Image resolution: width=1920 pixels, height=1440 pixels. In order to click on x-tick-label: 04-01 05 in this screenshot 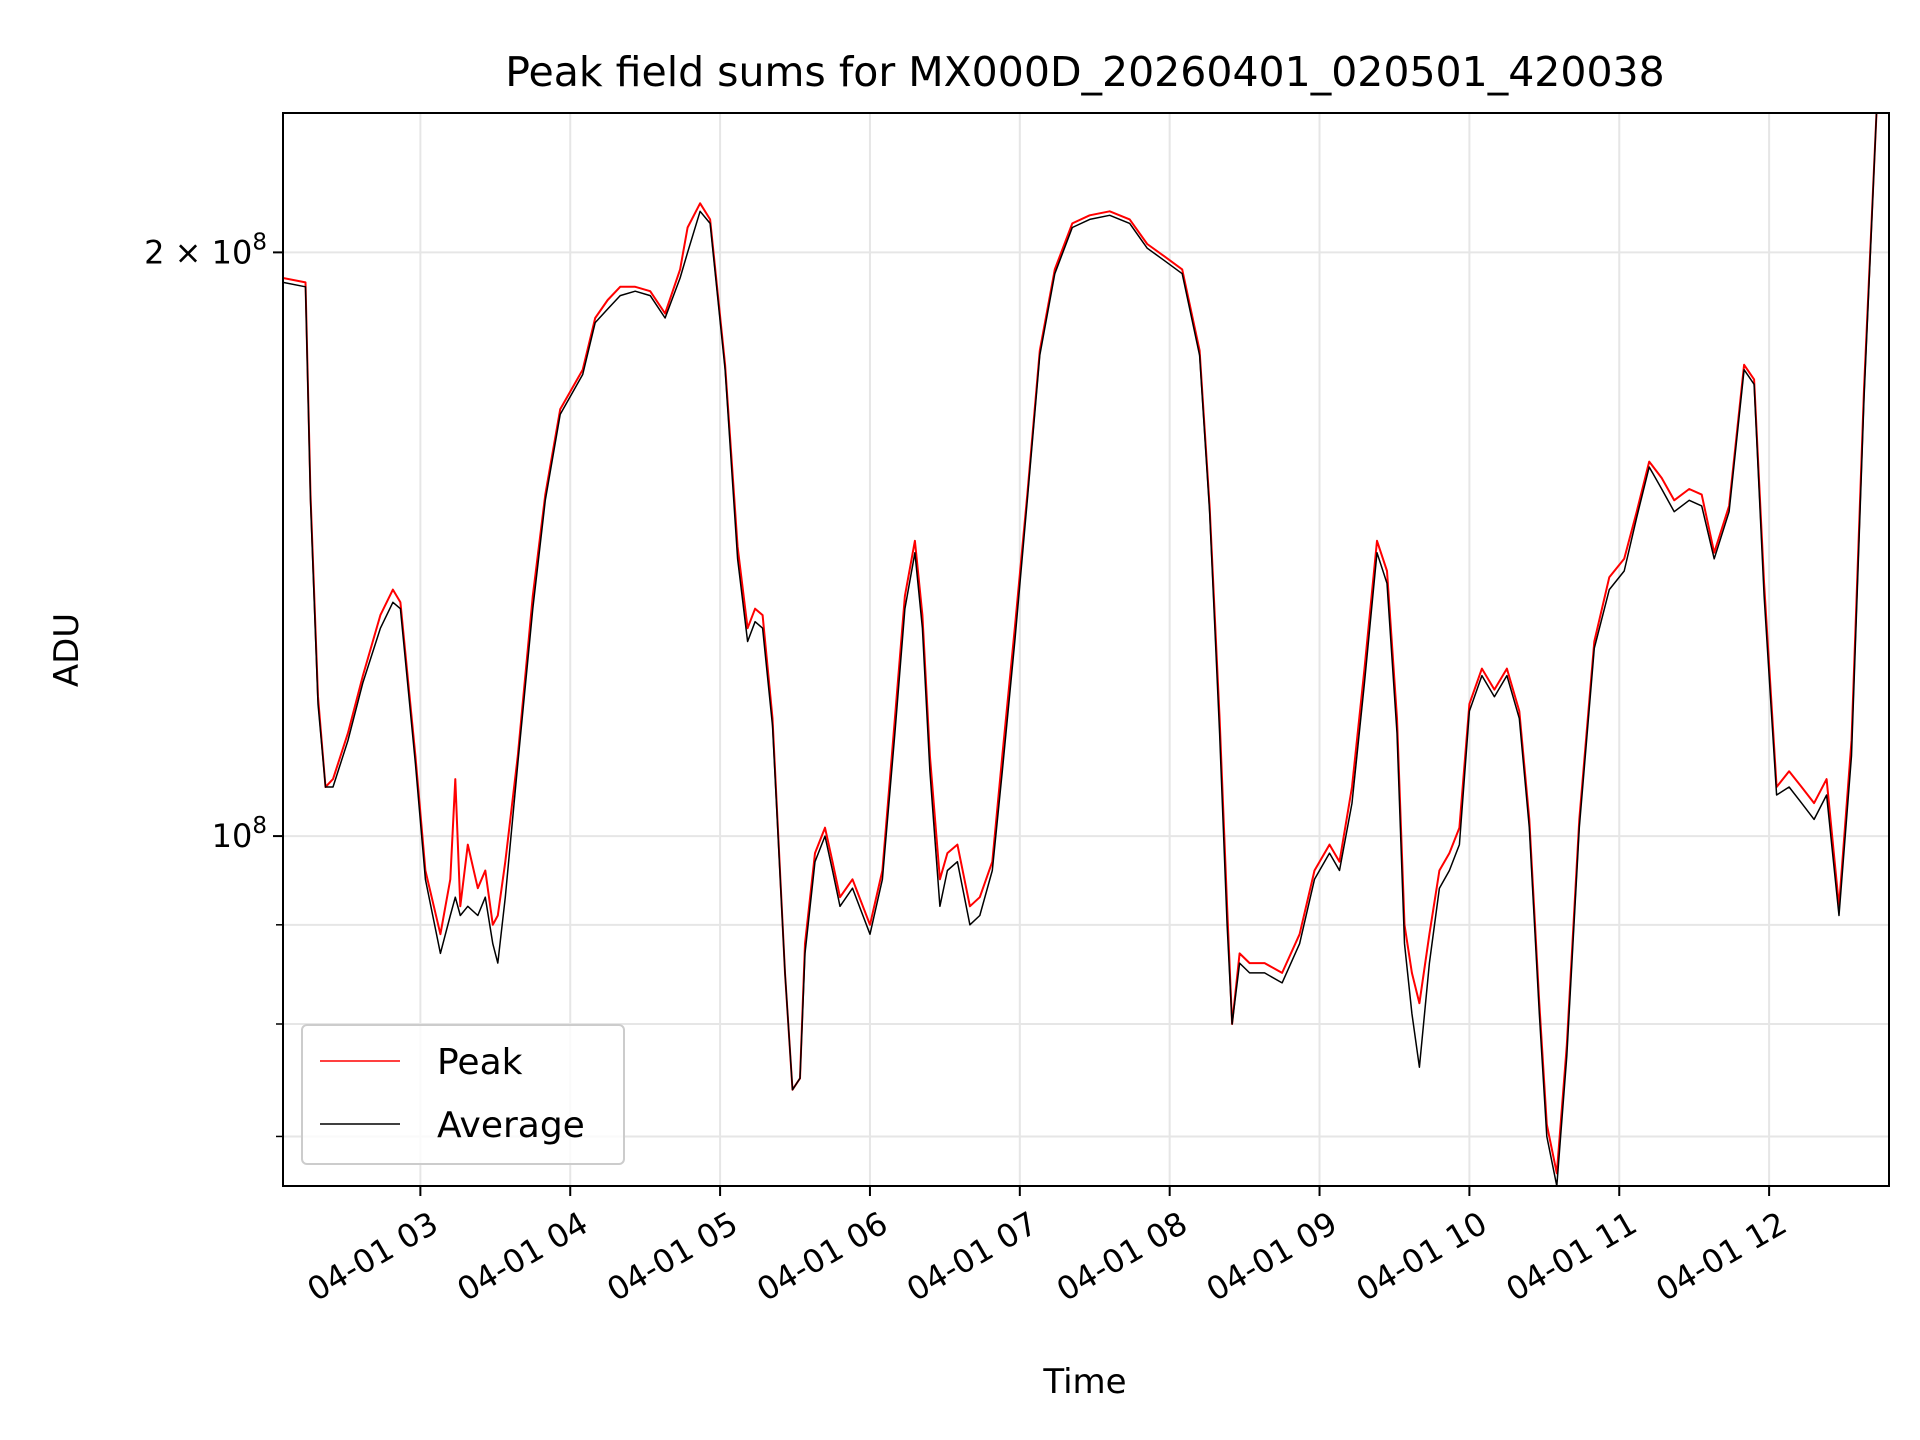, I will do `click(672, 1256)`.